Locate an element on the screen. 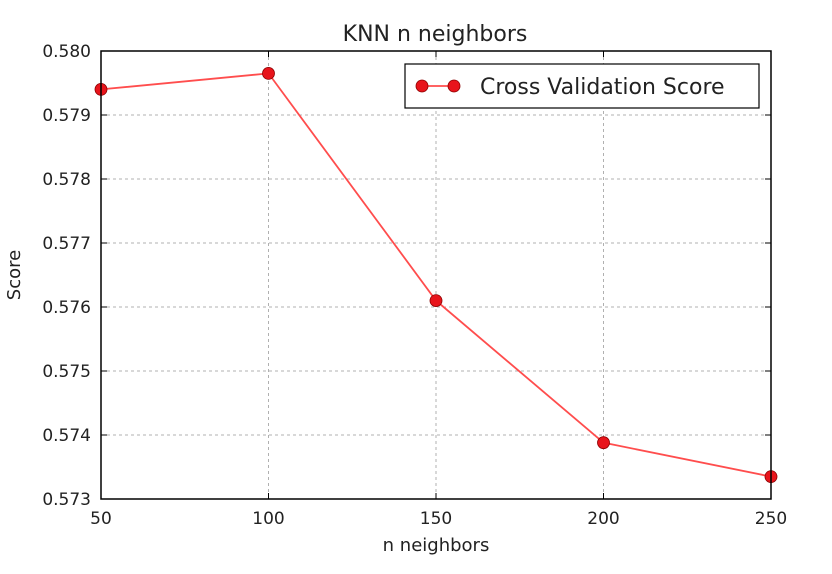 This screenshot has width=832, height=574. x-tick-label: 150 is located at coordinates (436, 519).